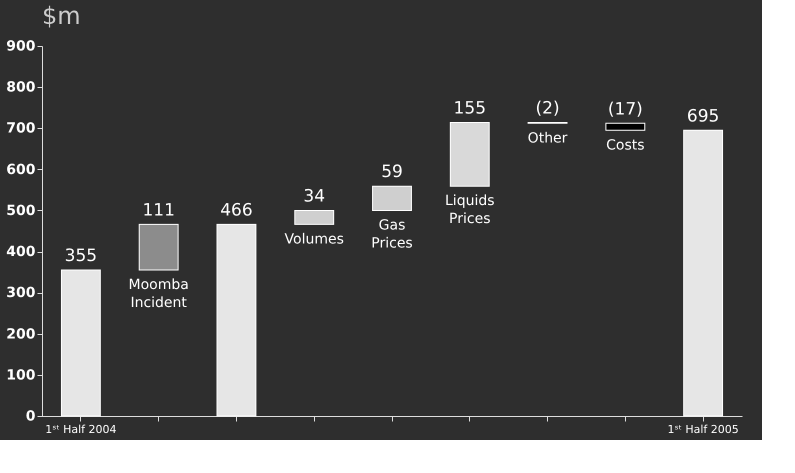 The width and height of the screenshot is (795, 473). What do you see at coordinates (61, 16) in the screenshot?
I see `chart-title: $m` at bounding box center [61, 16].